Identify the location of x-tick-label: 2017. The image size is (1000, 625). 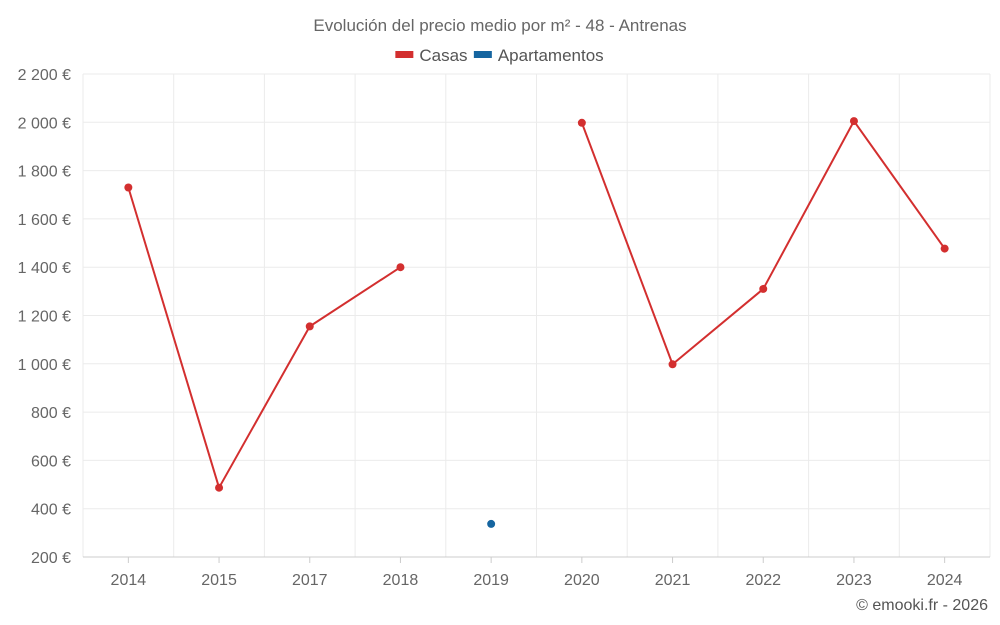
(310, 580).